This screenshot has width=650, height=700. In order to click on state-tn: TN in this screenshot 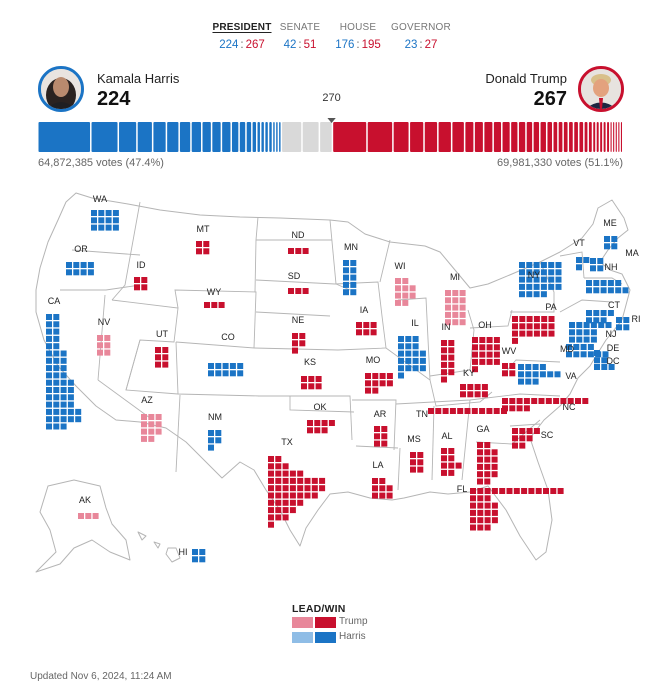, I will do `click(461, 413)`.